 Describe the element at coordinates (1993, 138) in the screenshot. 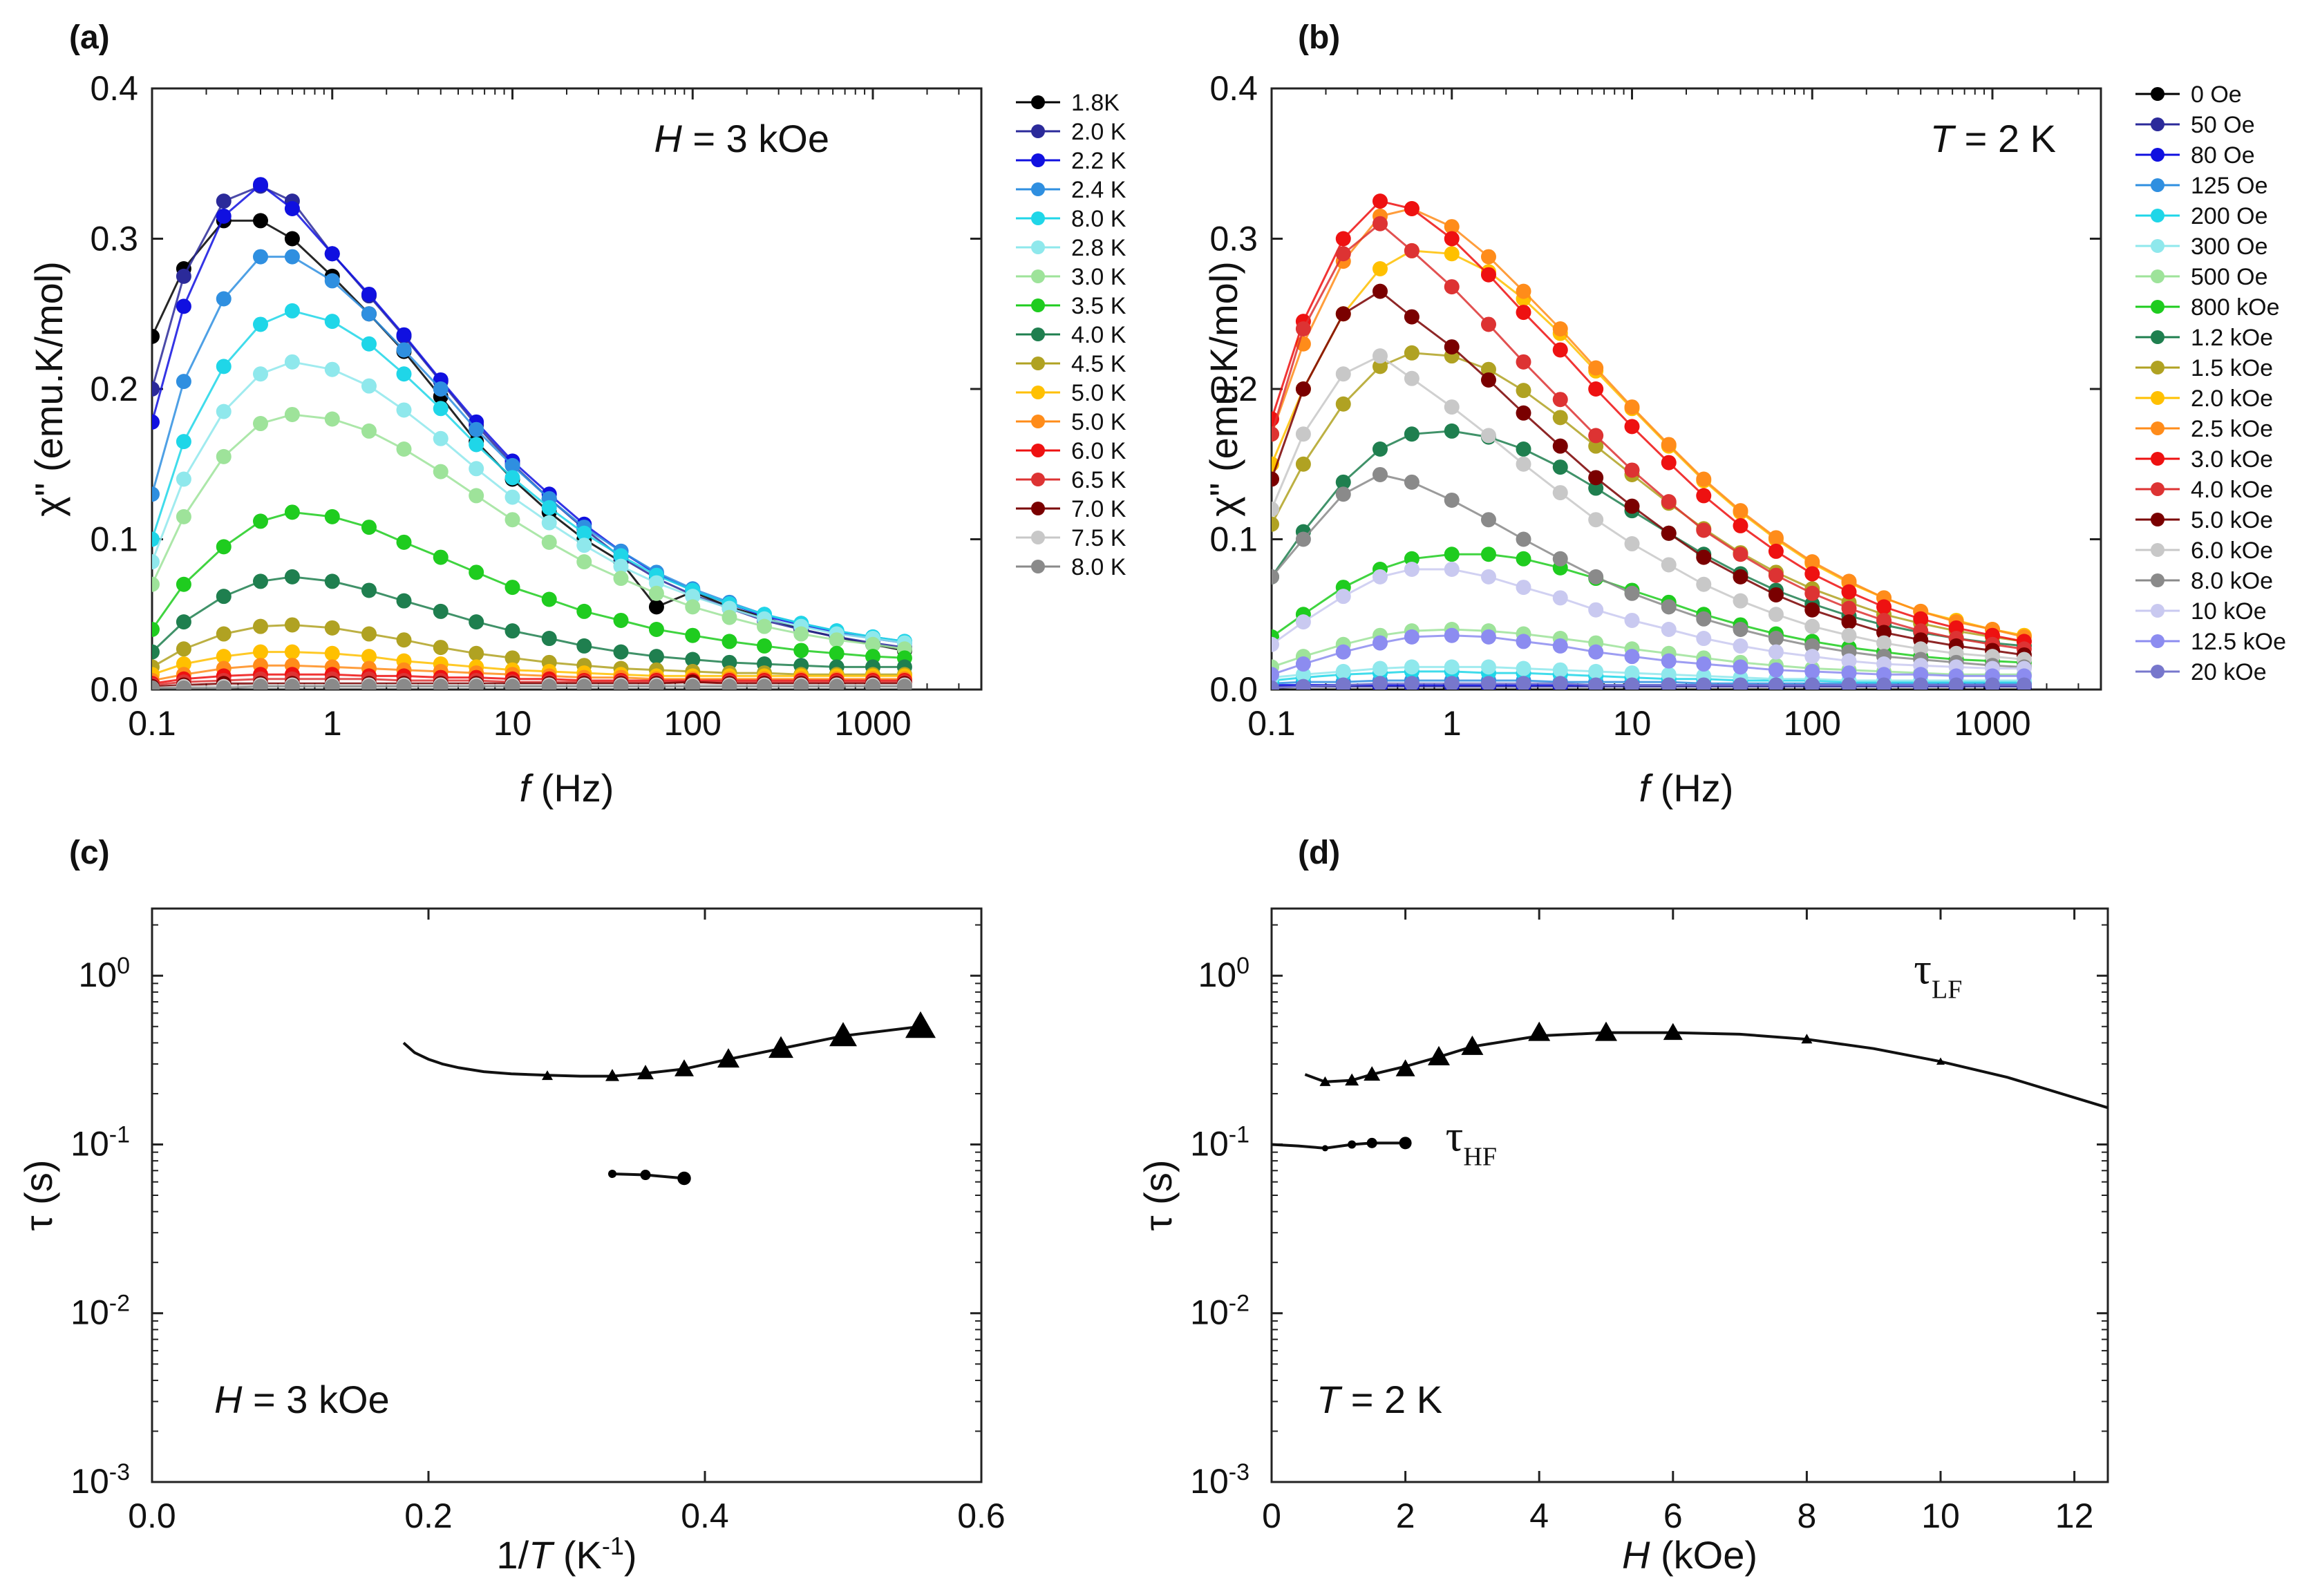

I see `annotation: T = 2 K` at that location.